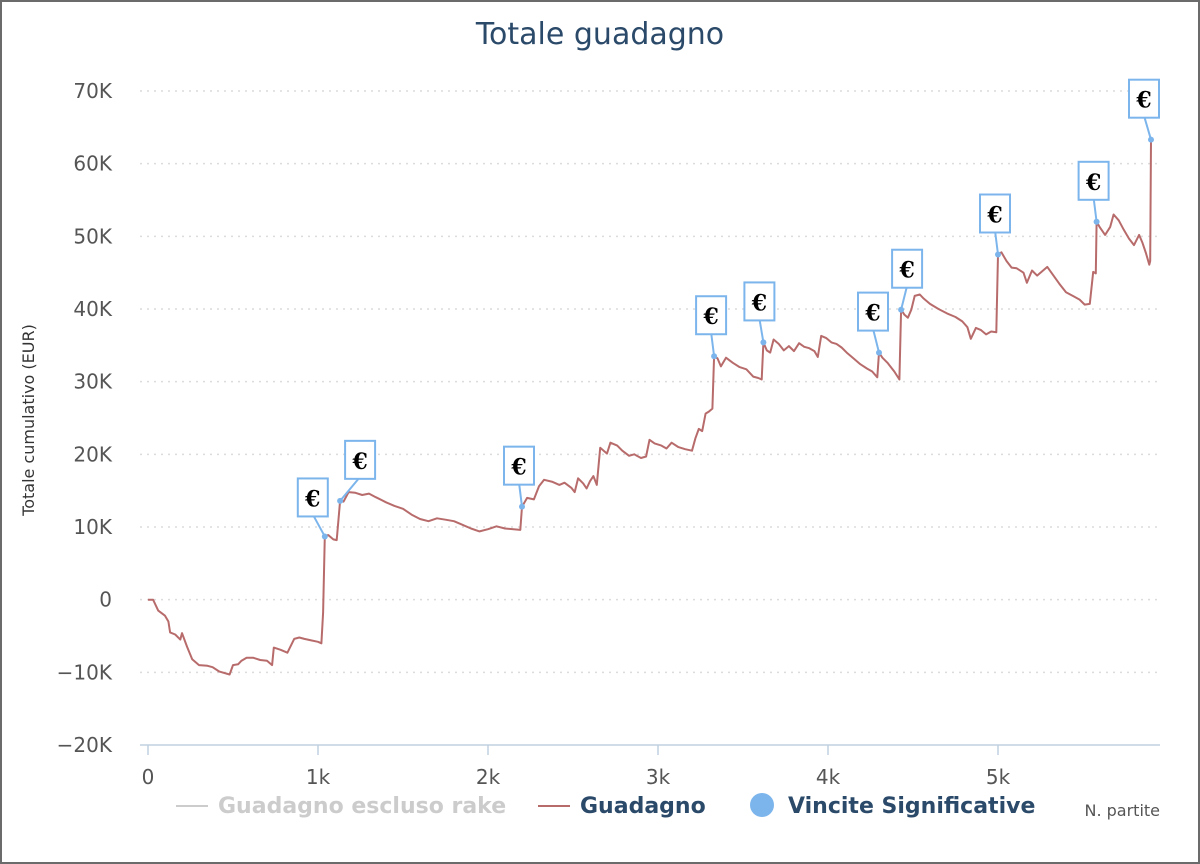 Image resolution: width=1200 pixels, height=864 pixels. Describe the element at coordinates (576, 767) in the screenshot. I see `x-axis-ticks: 0 1k 2k 3k 4k 5k` at that location.